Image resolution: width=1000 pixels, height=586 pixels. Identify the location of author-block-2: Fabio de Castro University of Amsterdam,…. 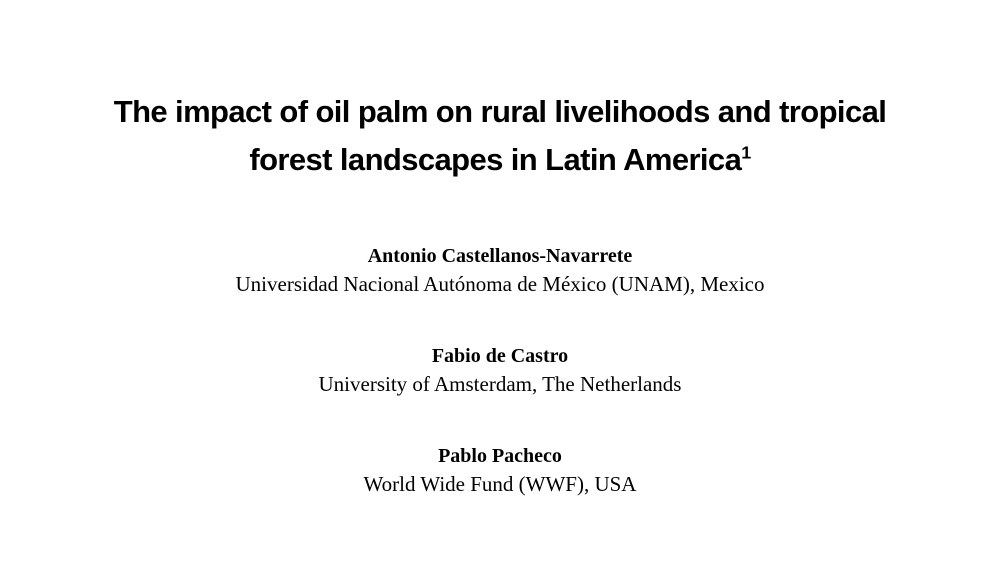
(500, 370).